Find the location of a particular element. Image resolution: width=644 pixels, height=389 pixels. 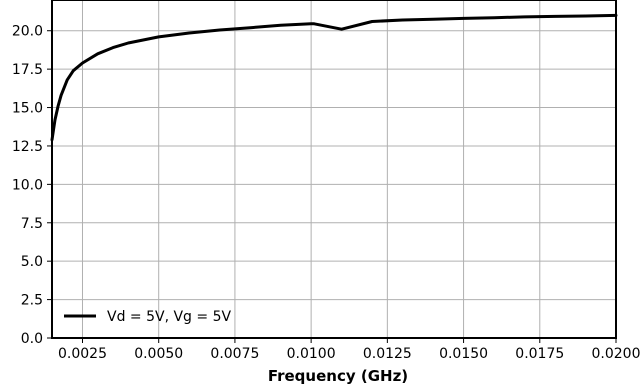

y-tick-label: 7.5 is located at coordinates (32, 224).